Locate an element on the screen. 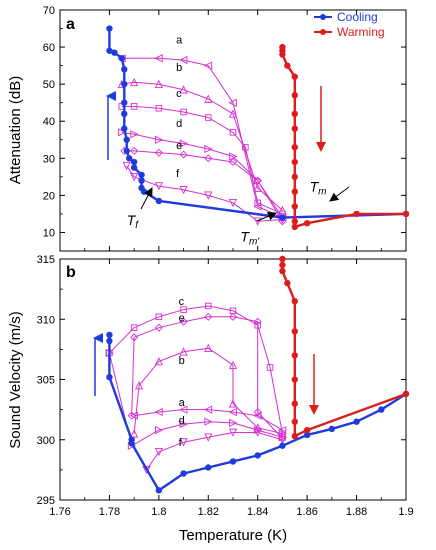 The image size is (436, 550). panel-b-curve-labels: ce b adf is located at coordinates (182, 372).